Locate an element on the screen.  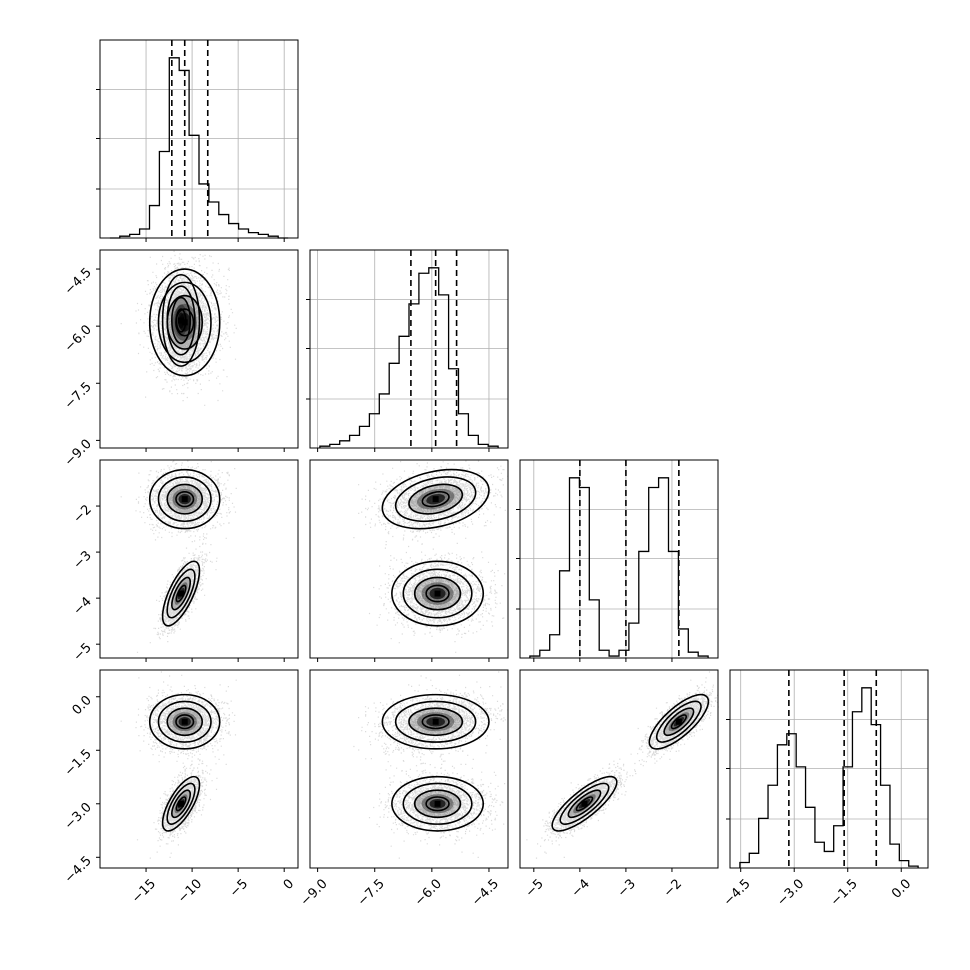
y-tick-label: −2 is located at coordinates (83, 514).